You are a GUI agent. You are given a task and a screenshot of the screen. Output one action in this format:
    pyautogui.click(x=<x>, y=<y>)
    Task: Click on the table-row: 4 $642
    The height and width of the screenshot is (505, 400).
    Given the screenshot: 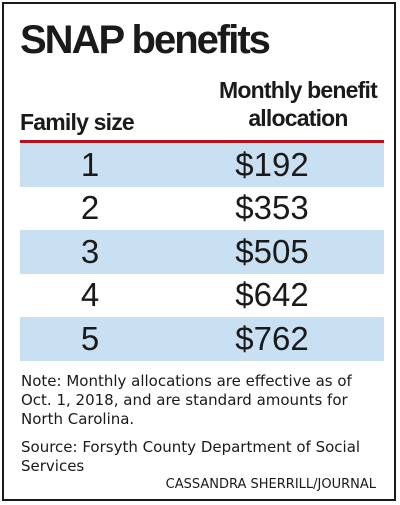 What is the action you would take?
    pyautogui.click(x=202, y=296)
    